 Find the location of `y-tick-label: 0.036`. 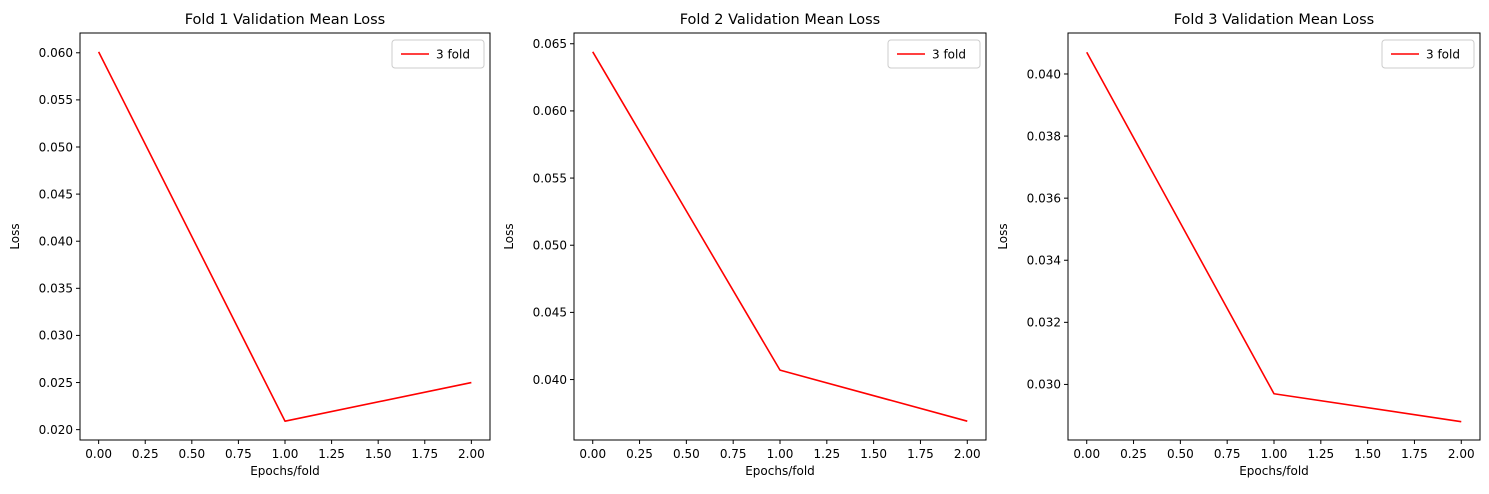

y-tick-label: 0.036 is located at coordinates (1044, 198).